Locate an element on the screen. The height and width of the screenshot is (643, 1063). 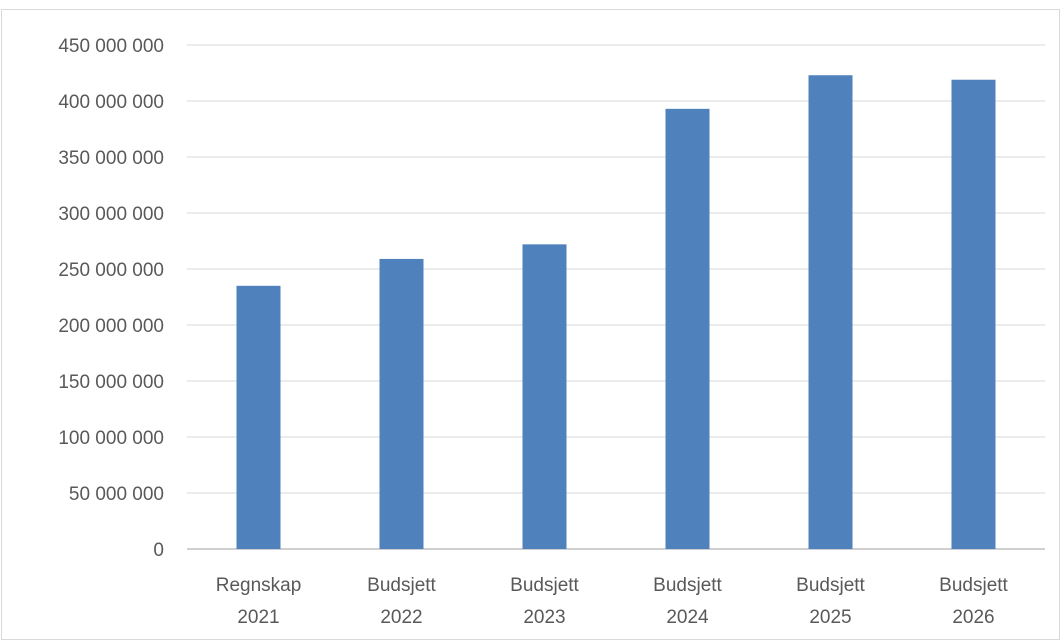
x-category-label: 2022 is located at coordinates (401, 617).